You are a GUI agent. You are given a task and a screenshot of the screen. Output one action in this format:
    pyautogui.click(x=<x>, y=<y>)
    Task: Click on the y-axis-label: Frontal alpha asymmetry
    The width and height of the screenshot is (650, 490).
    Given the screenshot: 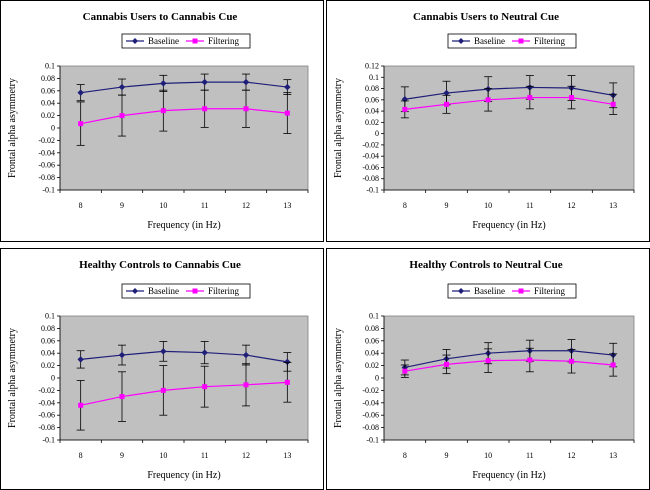 What is the action you would take?
    pyautogui.click(x=338, y=378)
    